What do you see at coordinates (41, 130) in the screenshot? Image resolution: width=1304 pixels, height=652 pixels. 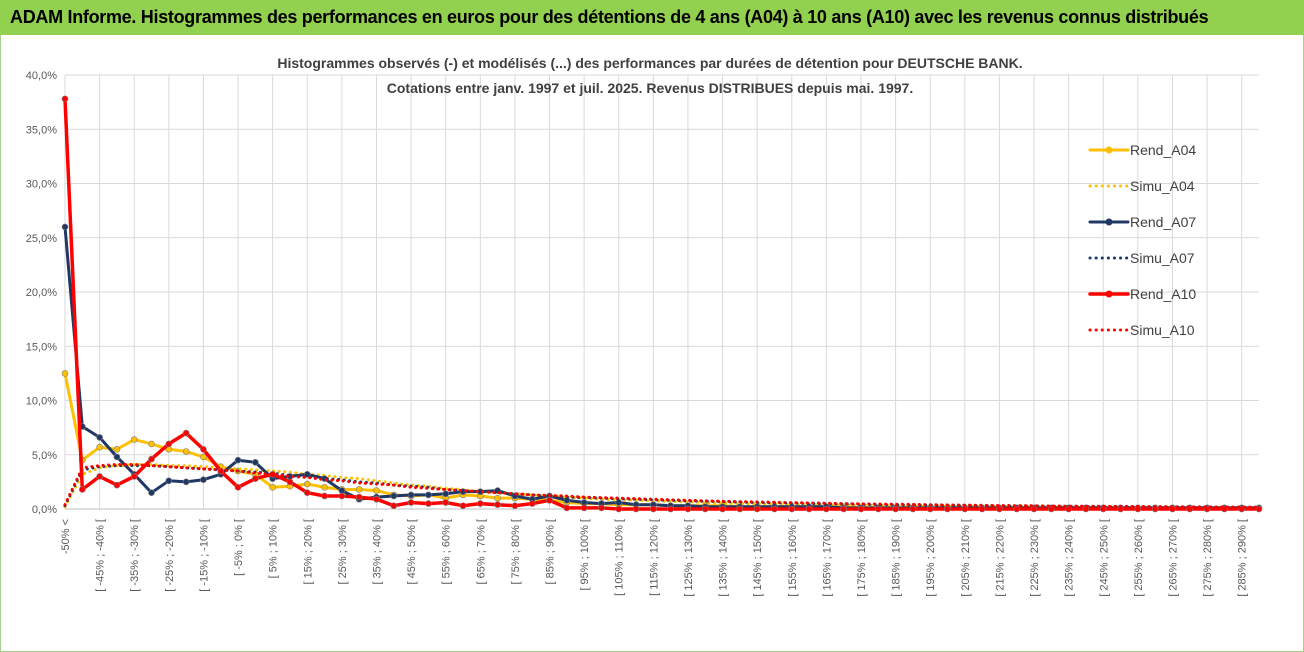 I see `y-tick-label: 35,0%` at bounding box center [41, 130].